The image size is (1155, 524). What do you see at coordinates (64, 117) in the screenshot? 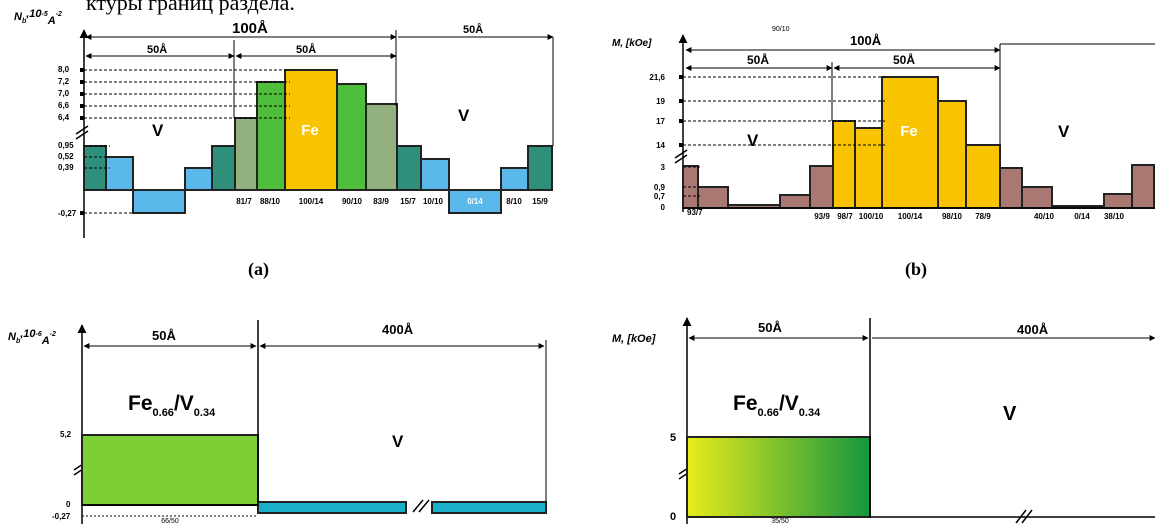
I see `ytick-label: 6,4` at bounding box center [64, 117].